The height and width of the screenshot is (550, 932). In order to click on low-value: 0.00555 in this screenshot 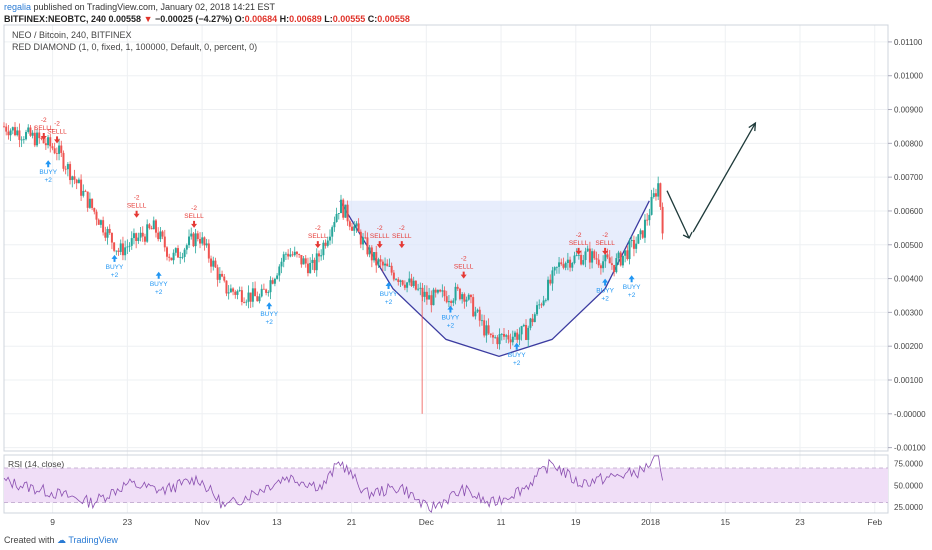, I will do `click(349, 19)`.